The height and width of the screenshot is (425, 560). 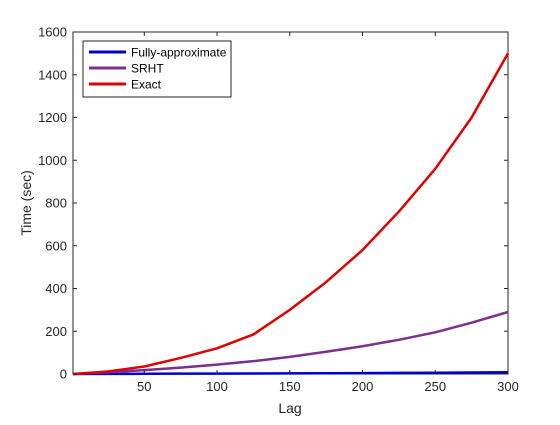 I want to click on legend: Fully-approximate SRHT Exact, so click(x=157, y=69).